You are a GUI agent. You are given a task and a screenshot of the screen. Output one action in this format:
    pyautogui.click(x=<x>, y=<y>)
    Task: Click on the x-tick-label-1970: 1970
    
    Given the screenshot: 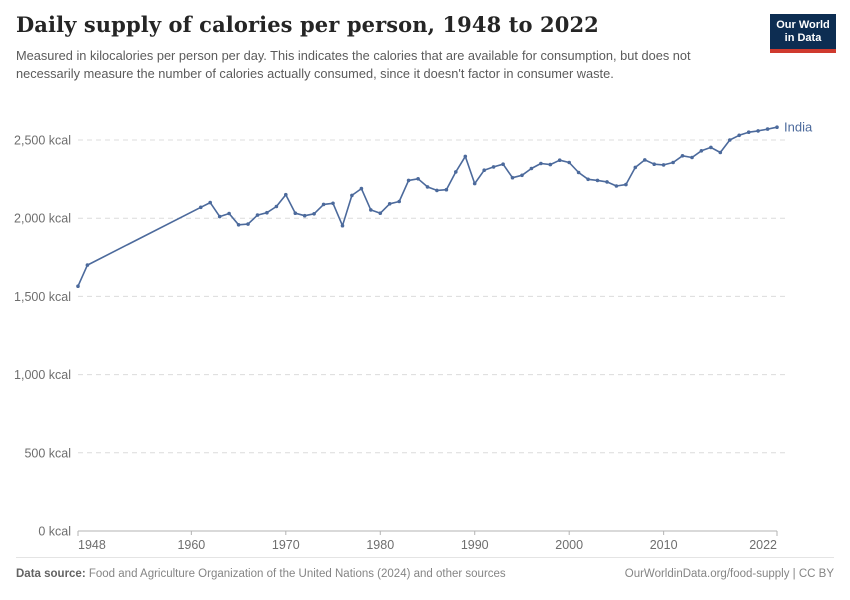 What is the action you would take?
    pyautogui.click(x=286, y=545)
    